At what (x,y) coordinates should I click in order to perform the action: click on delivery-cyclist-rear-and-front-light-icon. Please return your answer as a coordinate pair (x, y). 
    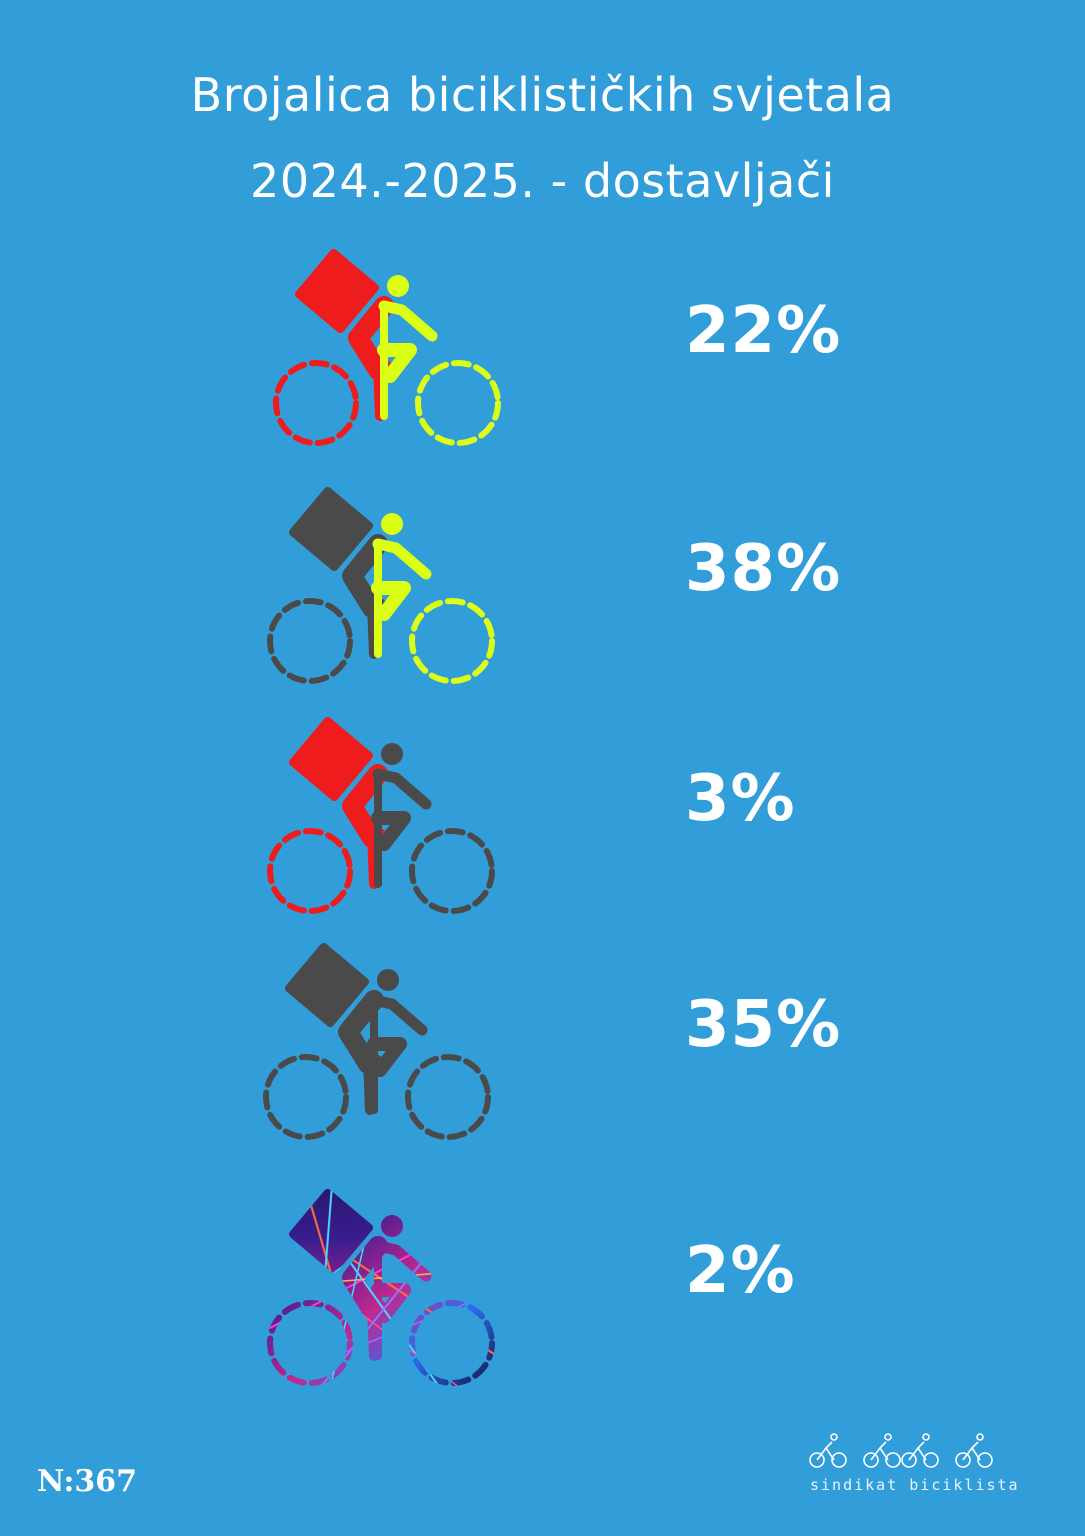
    Looking at the image, I should click on (387, 347).